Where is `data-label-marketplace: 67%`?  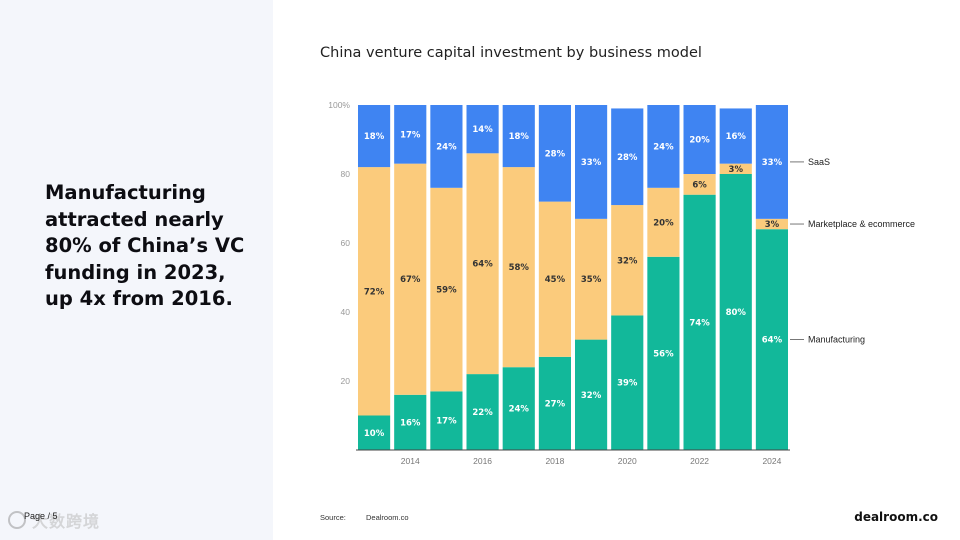 data-label-marketplace: 67% is located at coordinates (410, 280).